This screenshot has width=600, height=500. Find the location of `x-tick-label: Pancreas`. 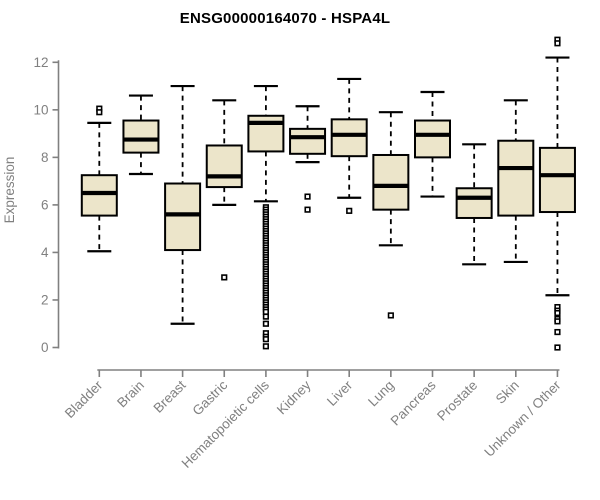

x-tick-label: Pancreas is located at coordinates (413, 402).